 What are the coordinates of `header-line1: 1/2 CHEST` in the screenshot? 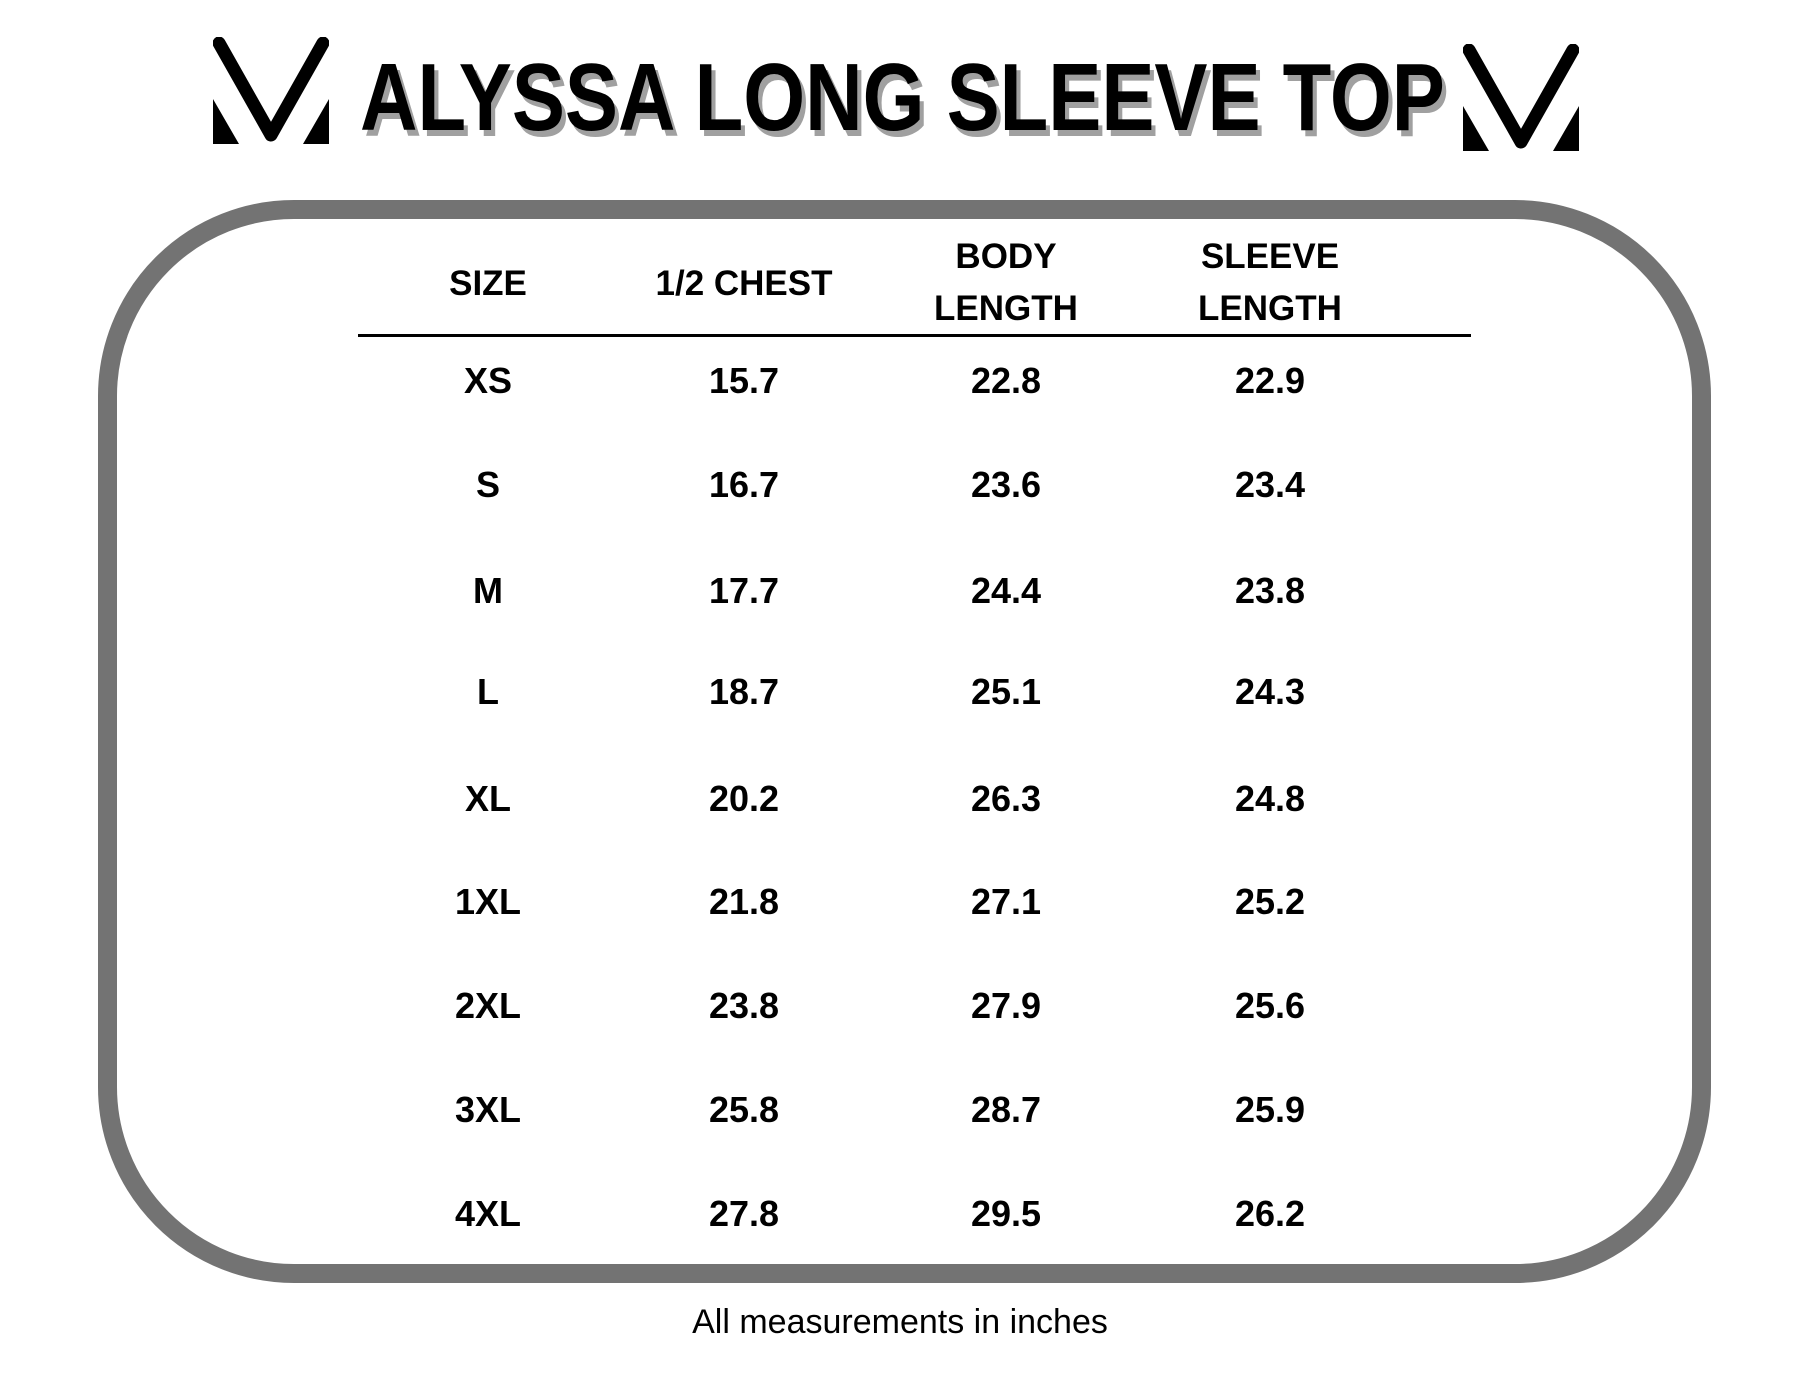 It's located at (744, 283).